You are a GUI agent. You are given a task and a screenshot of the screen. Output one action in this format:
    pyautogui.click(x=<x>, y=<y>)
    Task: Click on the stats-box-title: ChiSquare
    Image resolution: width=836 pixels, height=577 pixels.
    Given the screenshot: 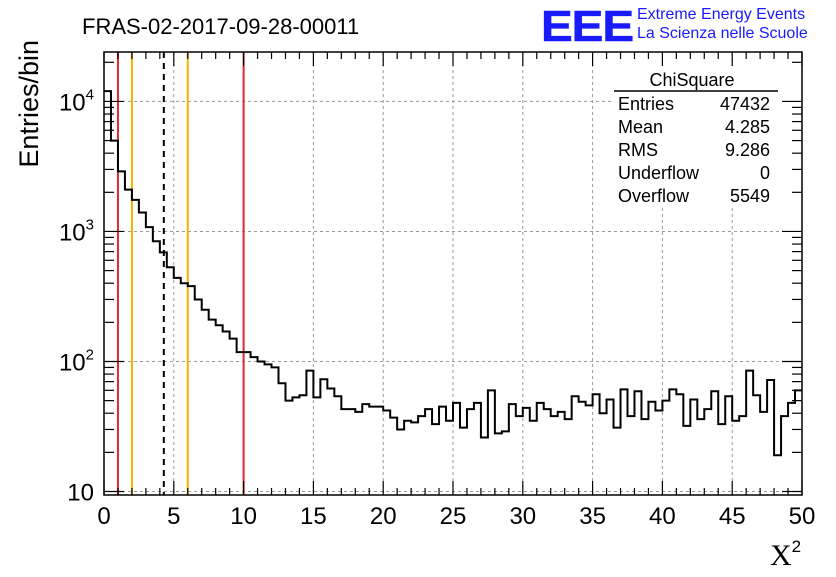 What is the action you would take?
    pyautogui.click(x=691, y=80)
    